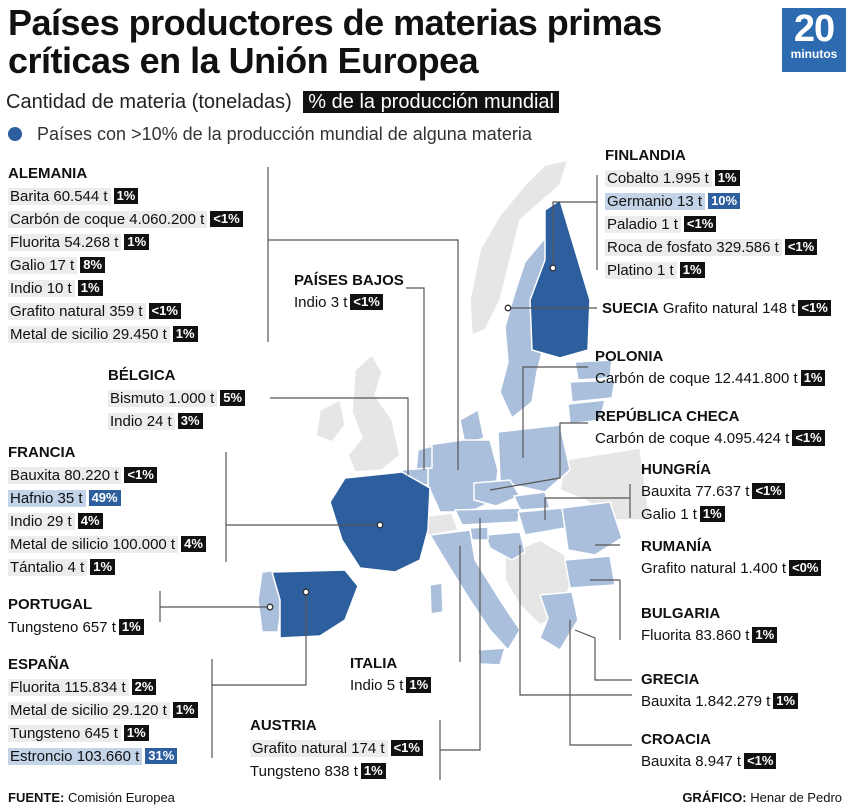  I want to click on pct-badge: 10%, so click(724, 201).